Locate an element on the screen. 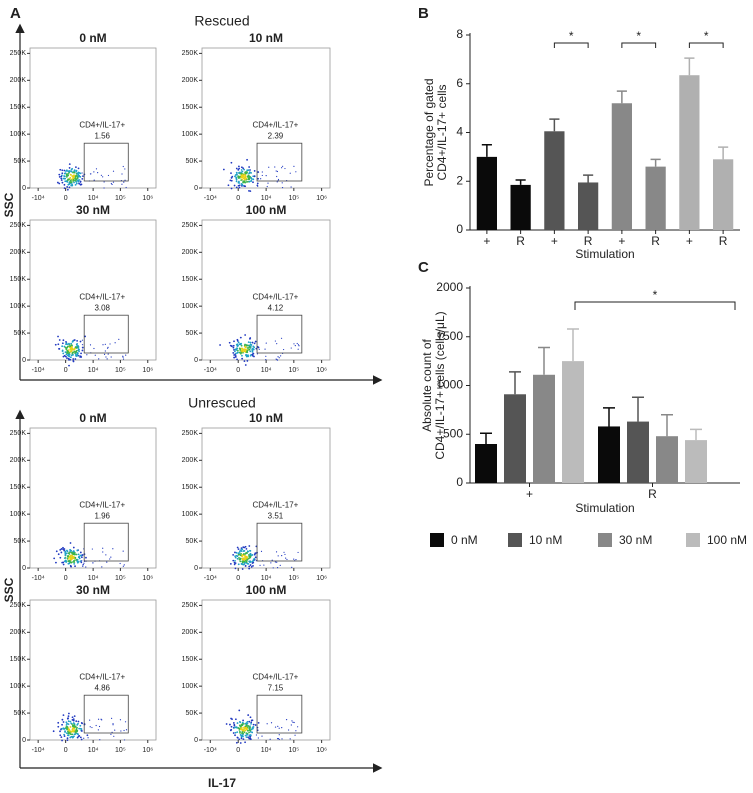  y-tick-label: 0 is located at coordinates (24, 740).